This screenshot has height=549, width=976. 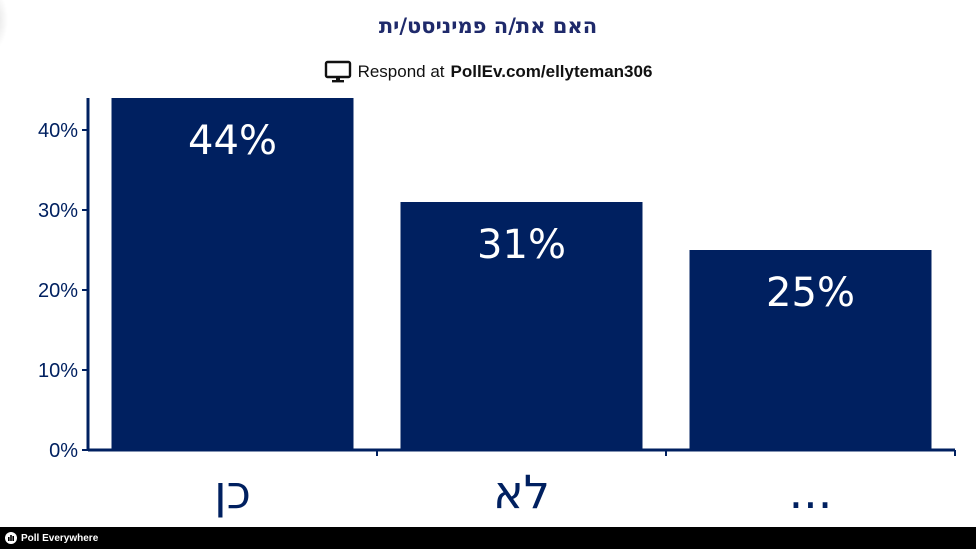 What do you see at coordinates (232, 141) in the screenshot?
I see `bar-value-label: 44%` at bounding box center [232, 141].